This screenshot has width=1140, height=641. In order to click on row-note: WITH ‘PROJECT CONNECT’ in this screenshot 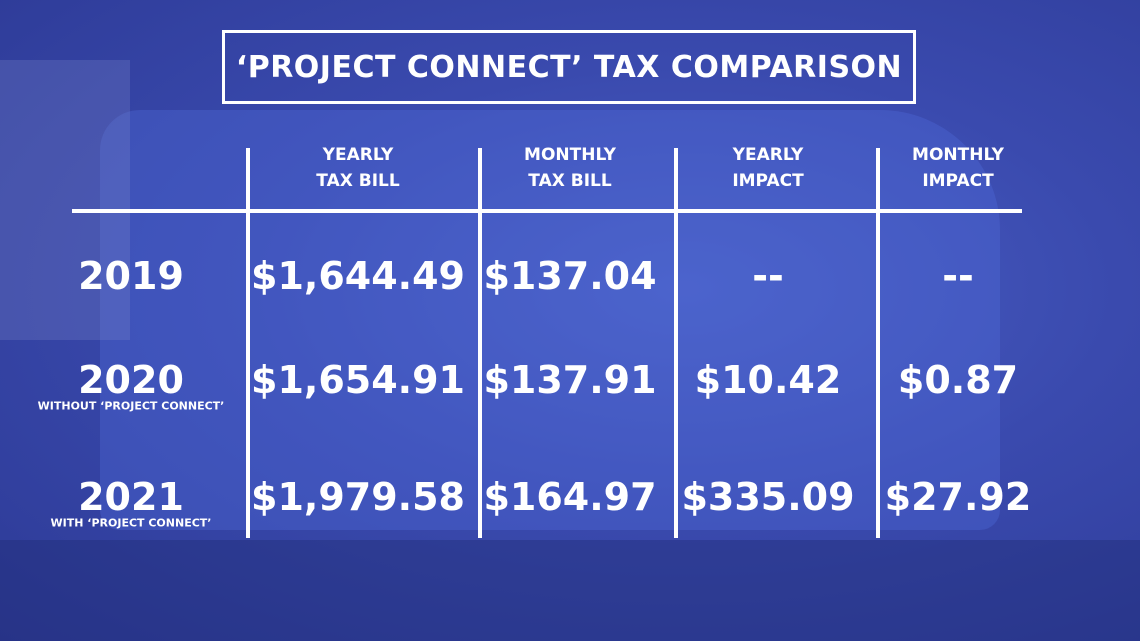, I will do `click(131, 523)`.